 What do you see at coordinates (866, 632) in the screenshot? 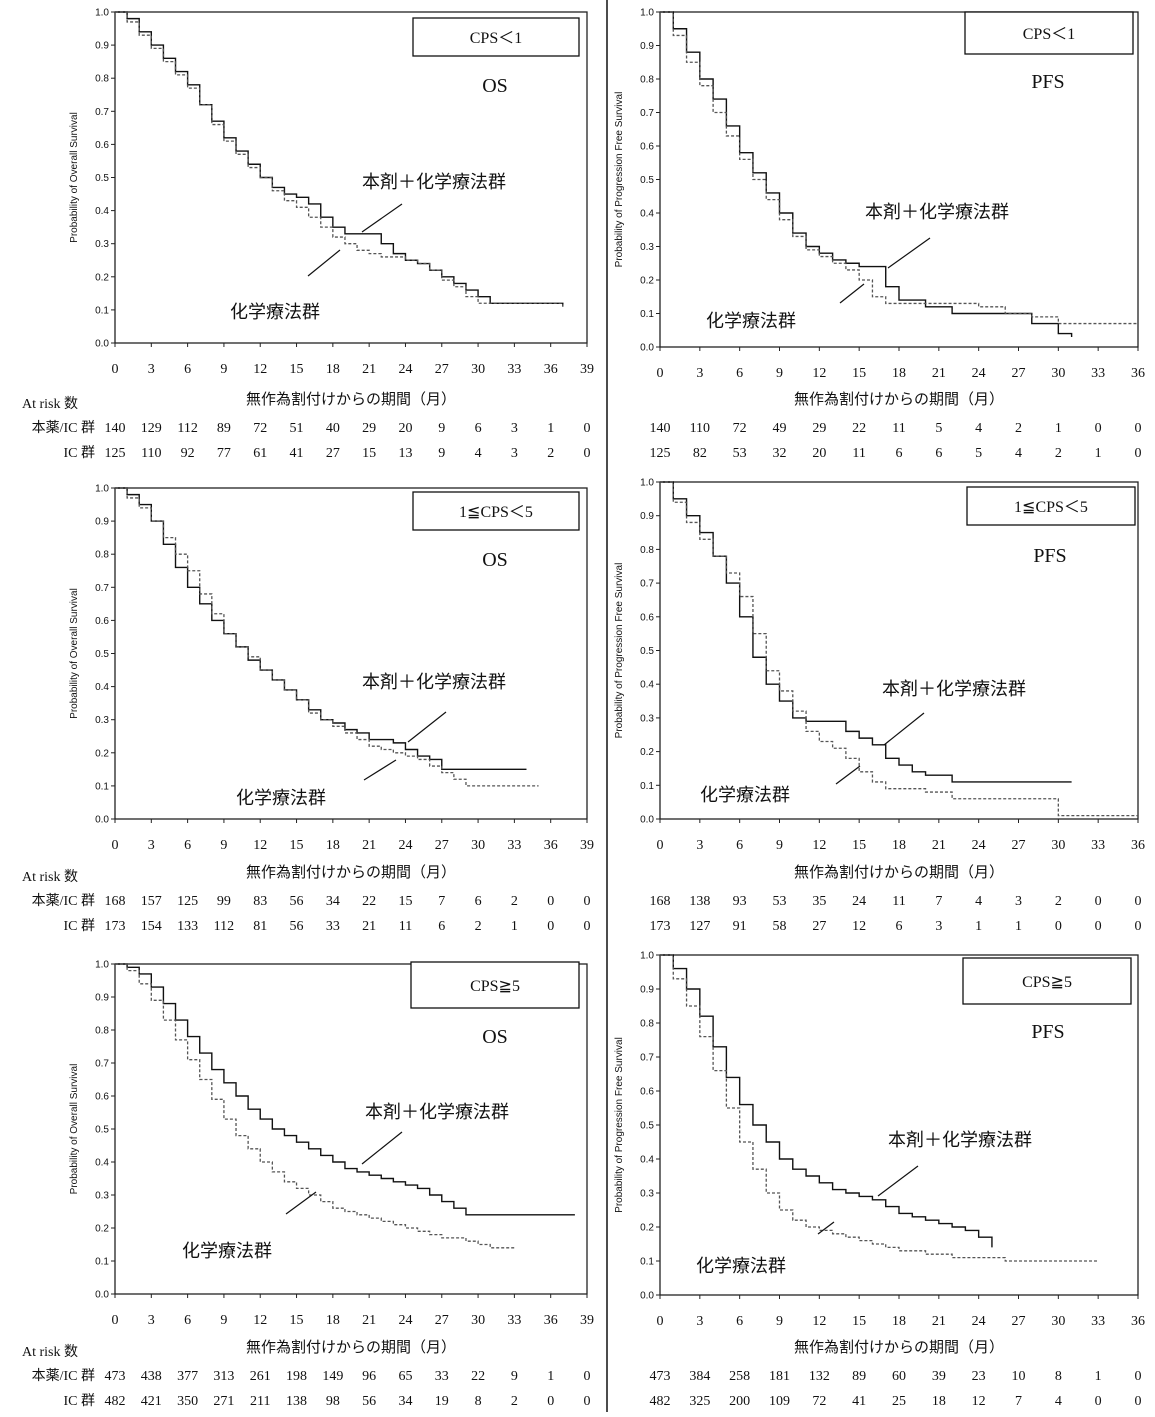
I see `panel4-treatment-curve` at bounding box center [866, 632].